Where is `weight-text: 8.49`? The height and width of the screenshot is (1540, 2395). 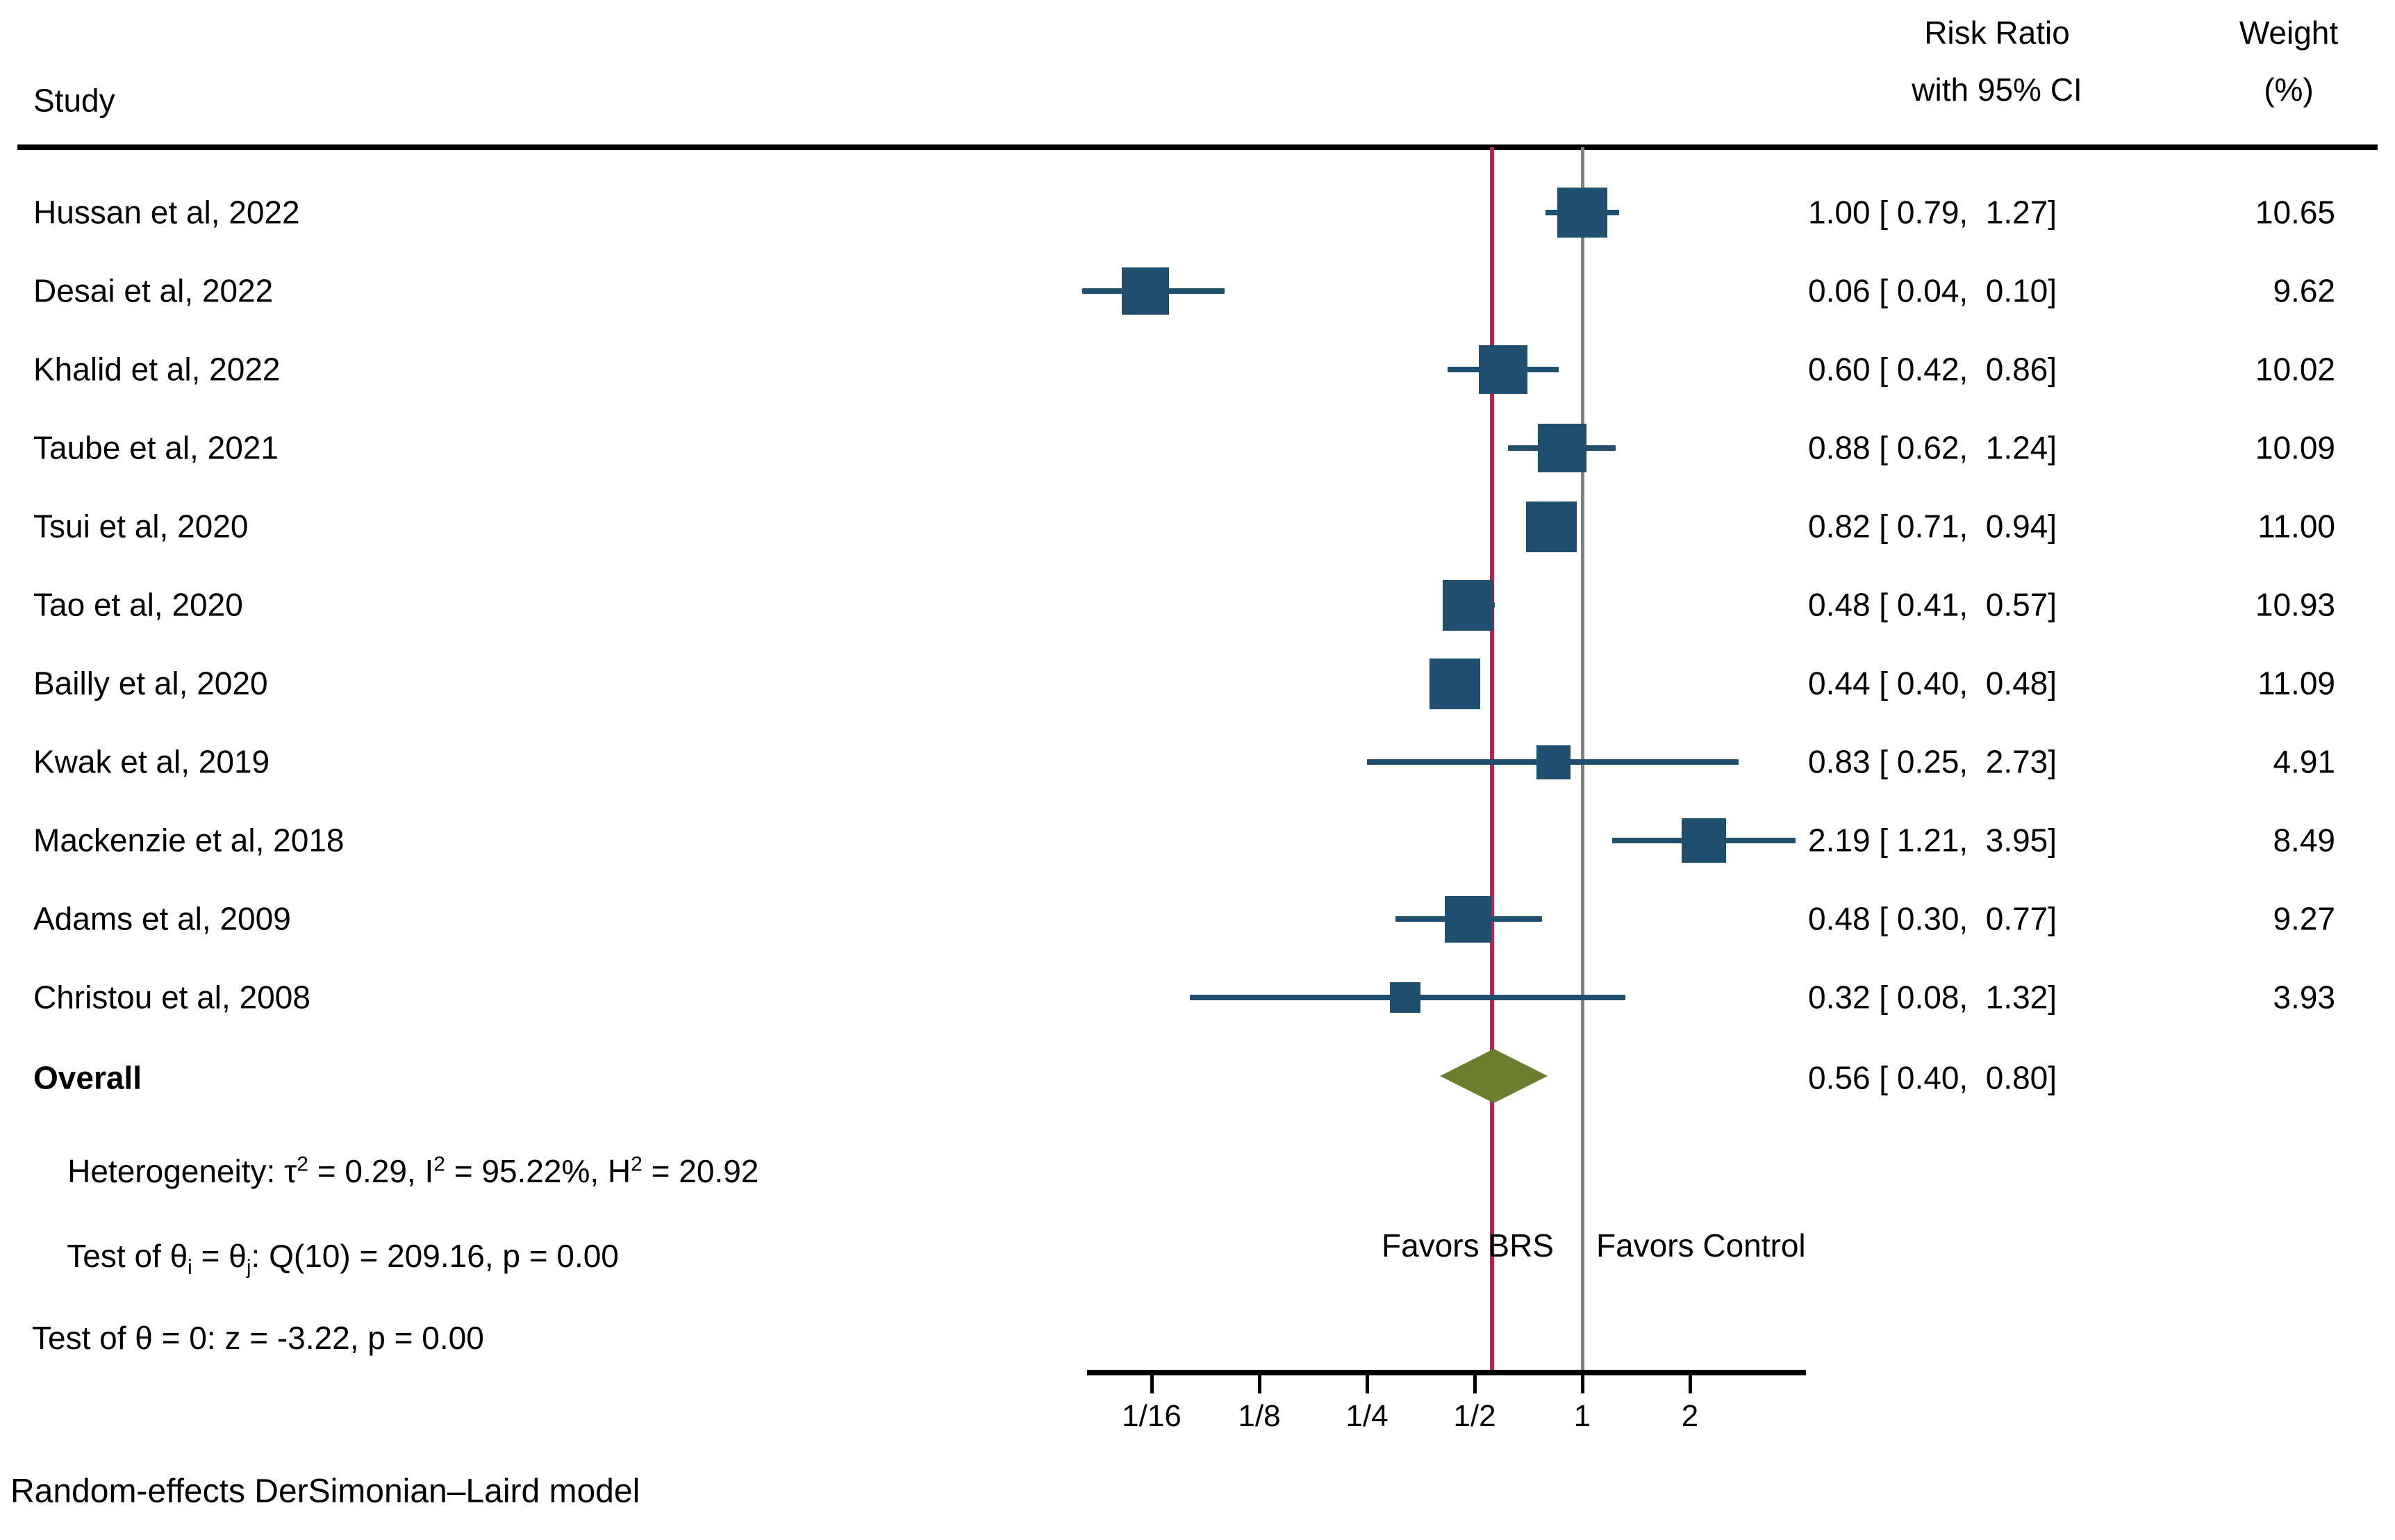
weight-text: 8.49 is located at coordinates (2304, 840).